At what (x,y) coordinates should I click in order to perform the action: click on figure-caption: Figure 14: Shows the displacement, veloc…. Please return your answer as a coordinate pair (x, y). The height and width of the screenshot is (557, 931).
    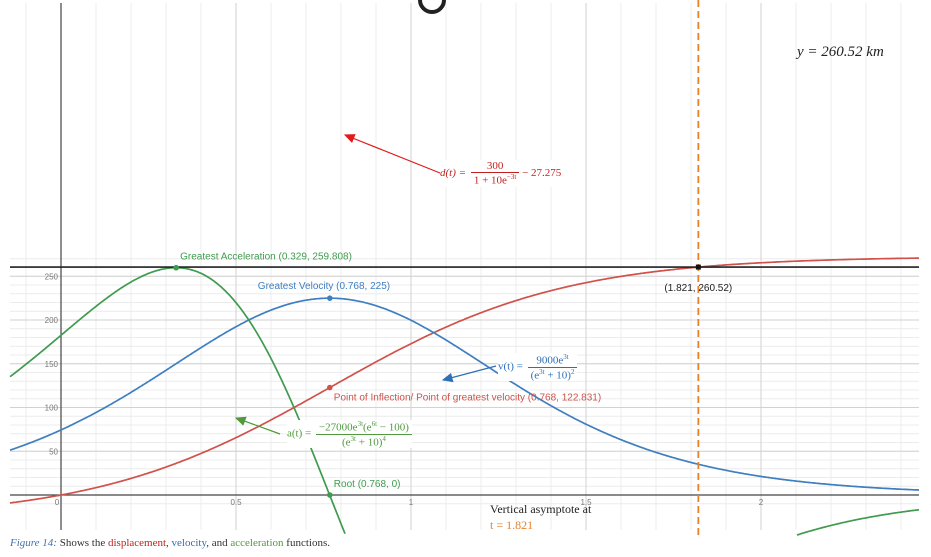
    Looking at the image, I should click on (170, 543).